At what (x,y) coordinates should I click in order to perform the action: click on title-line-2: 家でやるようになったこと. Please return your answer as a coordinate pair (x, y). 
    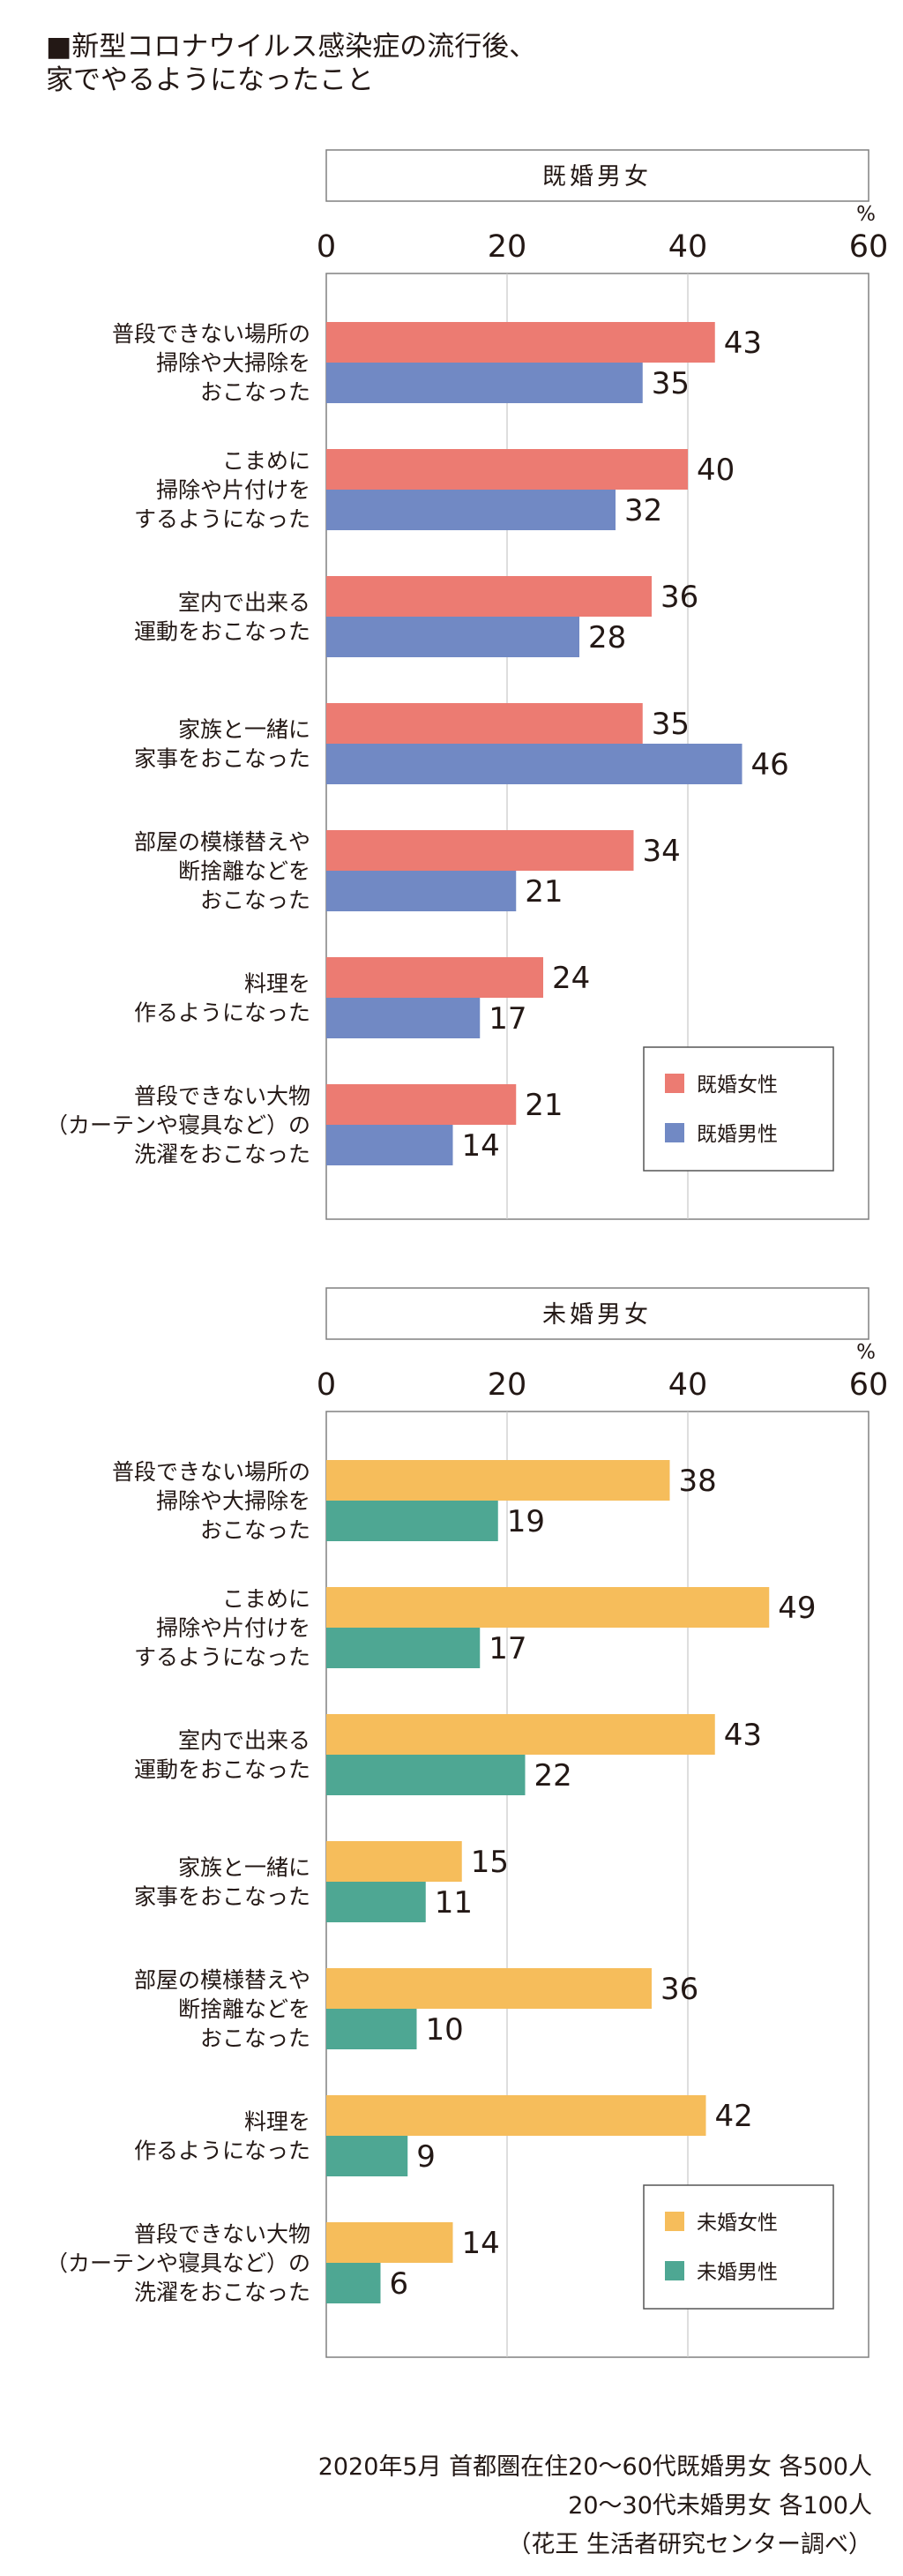
    Looking at the image, I should click on (210, 80).